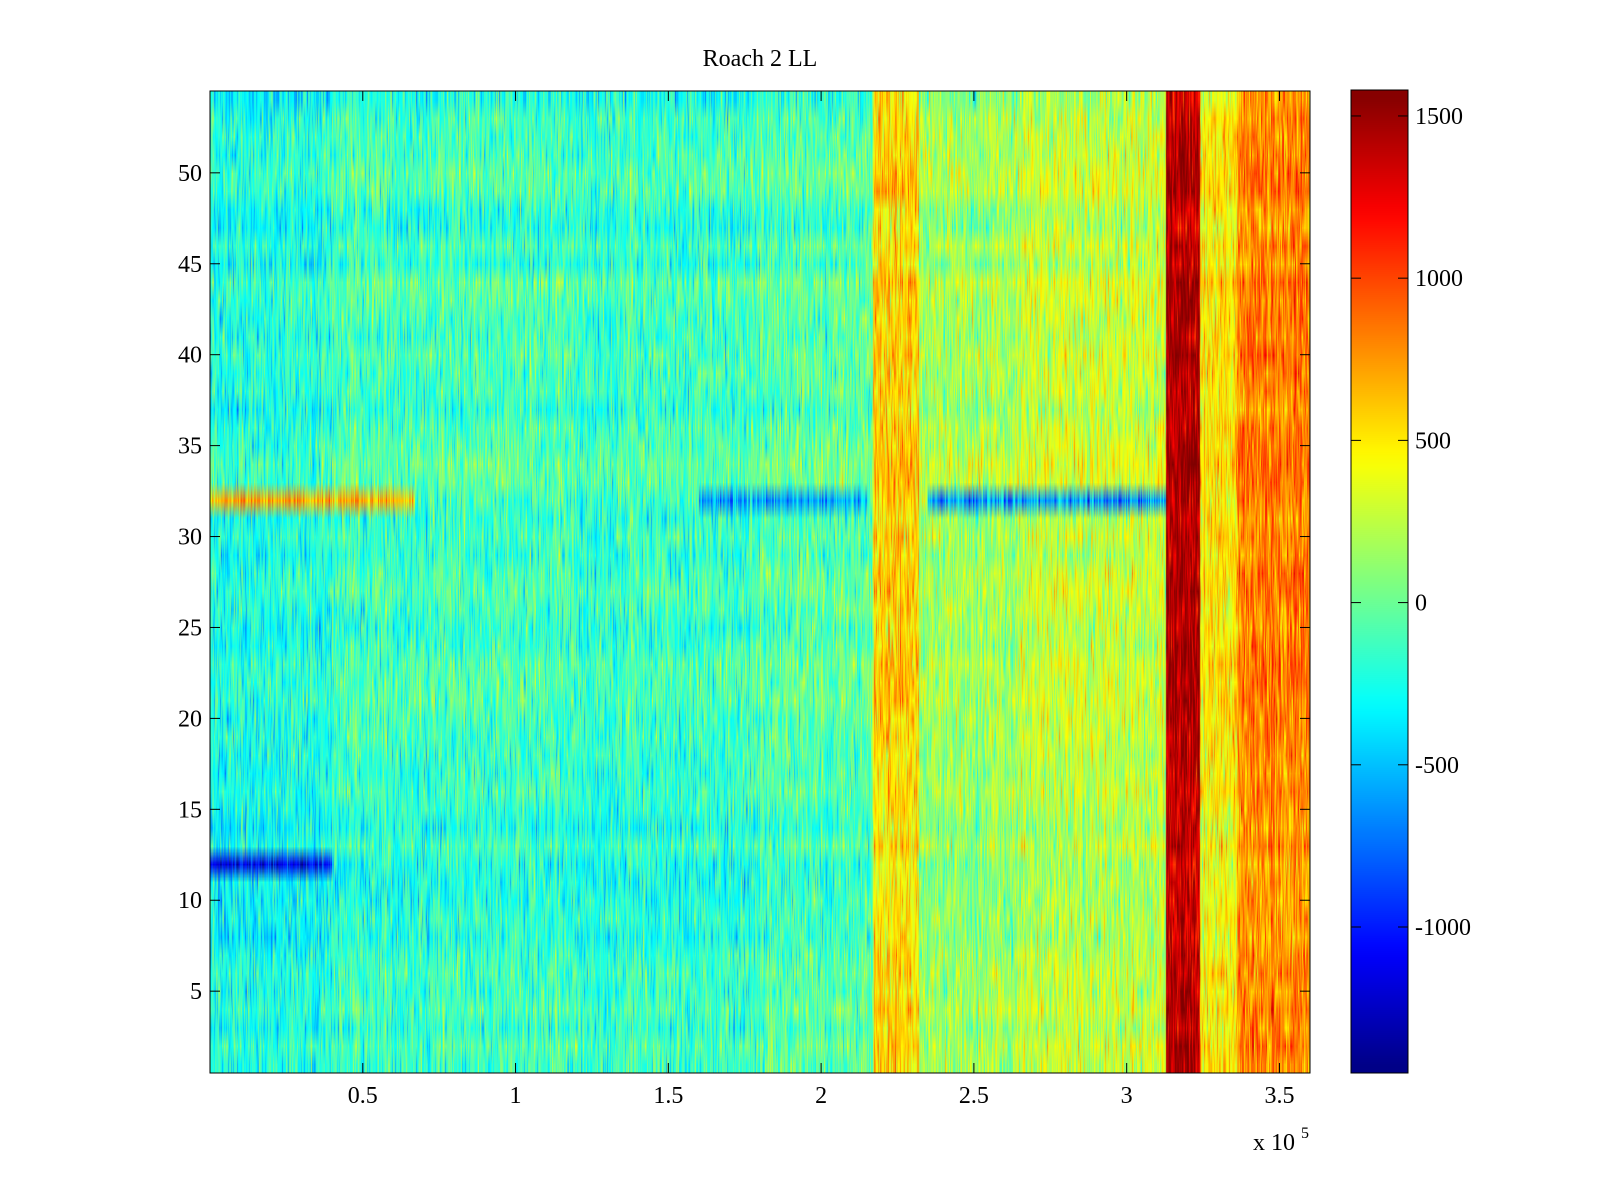 This screenshot has height=1200, width=1600. What do you see at coordinates (1411, 522) in the screenshot?
I see `colorbar-axis: 1500 1000 500 0 -500 -1000` at bounding box center [1411, 522].